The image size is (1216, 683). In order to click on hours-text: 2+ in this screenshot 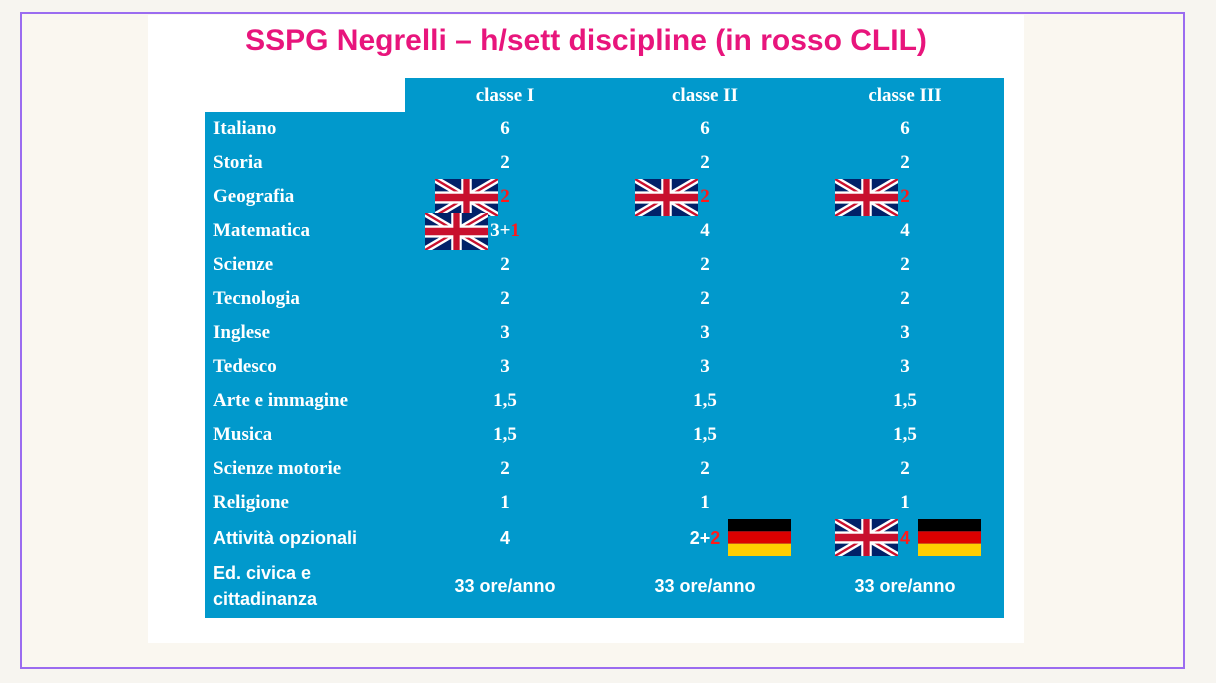, I will do `click(700, 538)`.